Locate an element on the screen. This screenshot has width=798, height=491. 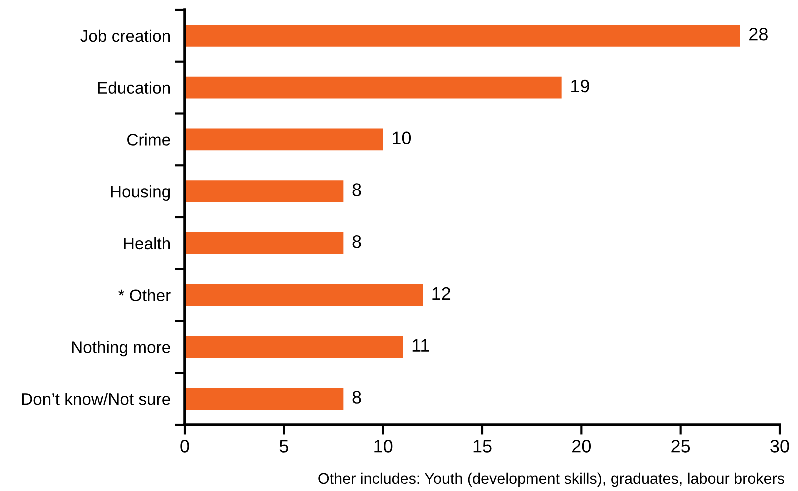
y-tick-label: Education is located at coordinates (134, 88).